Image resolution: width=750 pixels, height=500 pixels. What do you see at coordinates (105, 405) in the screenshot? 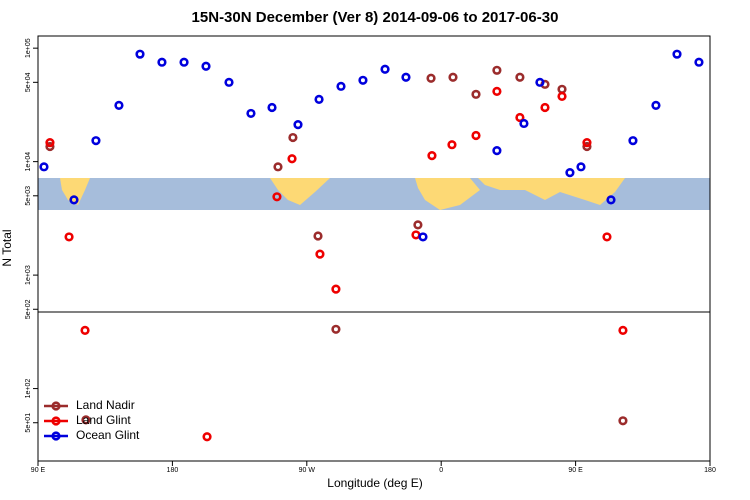
I see `legend-label: Land Nadir` at bounding box center [105, 405].